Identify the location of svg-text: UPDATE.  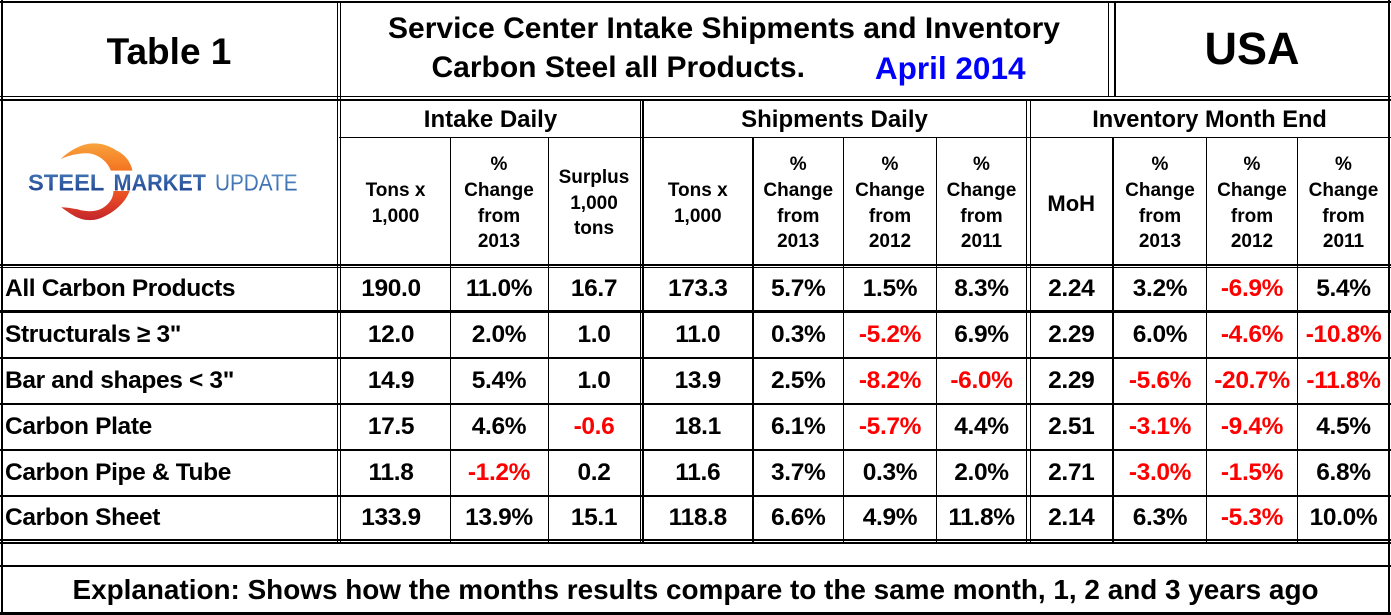
(256, 182).